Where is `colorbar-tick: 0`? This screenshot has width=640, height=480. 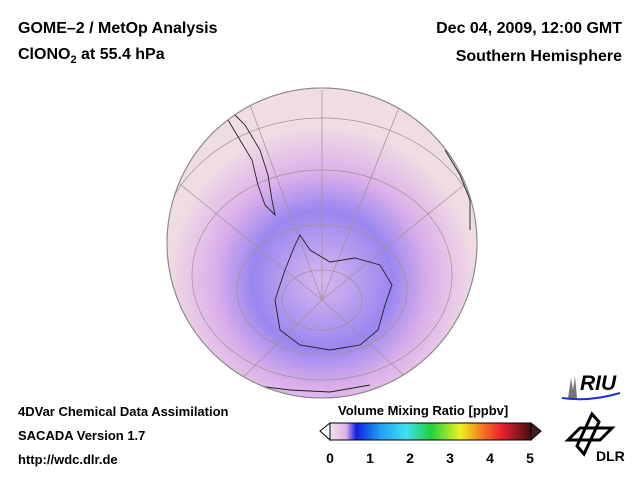
colorbar-tick: 0 is located at coordinates (330, 458).